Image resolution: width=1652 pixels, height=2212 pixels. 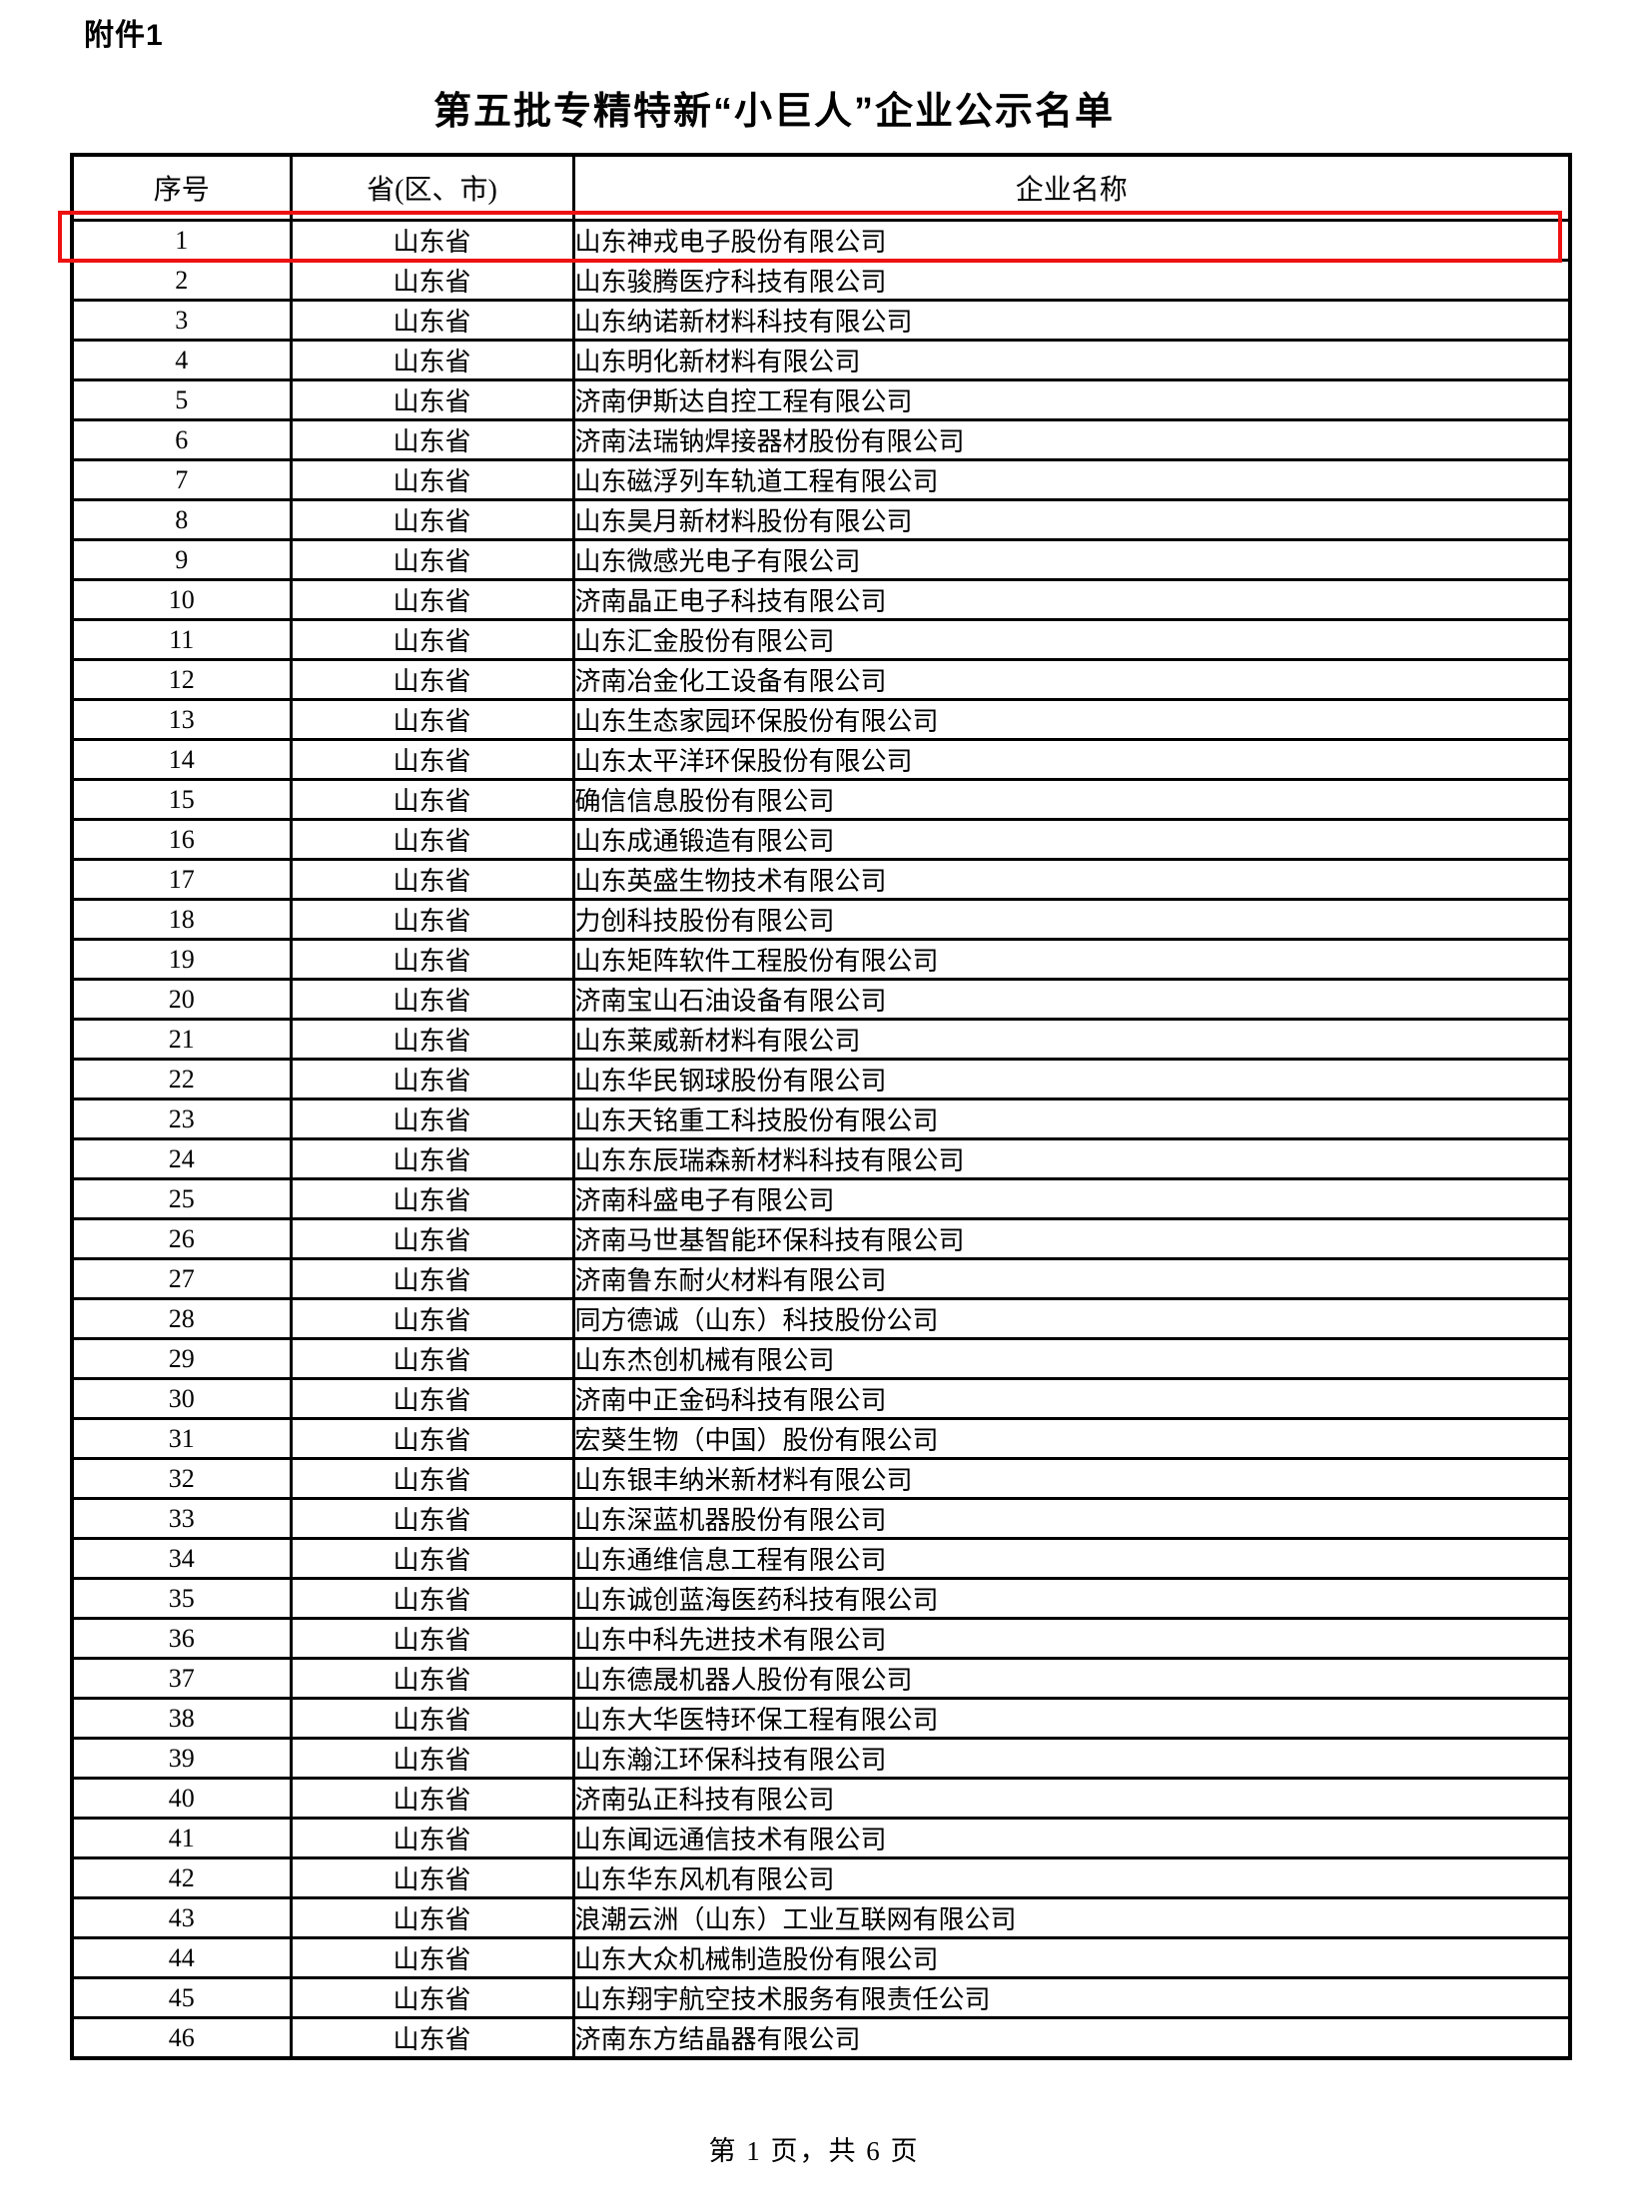 What do you see at coordinates (1071, 599) in the screenshot?
I see `company-name-cell: 济南晶正电子科技有限公司` at bounding box center [1071, 599].